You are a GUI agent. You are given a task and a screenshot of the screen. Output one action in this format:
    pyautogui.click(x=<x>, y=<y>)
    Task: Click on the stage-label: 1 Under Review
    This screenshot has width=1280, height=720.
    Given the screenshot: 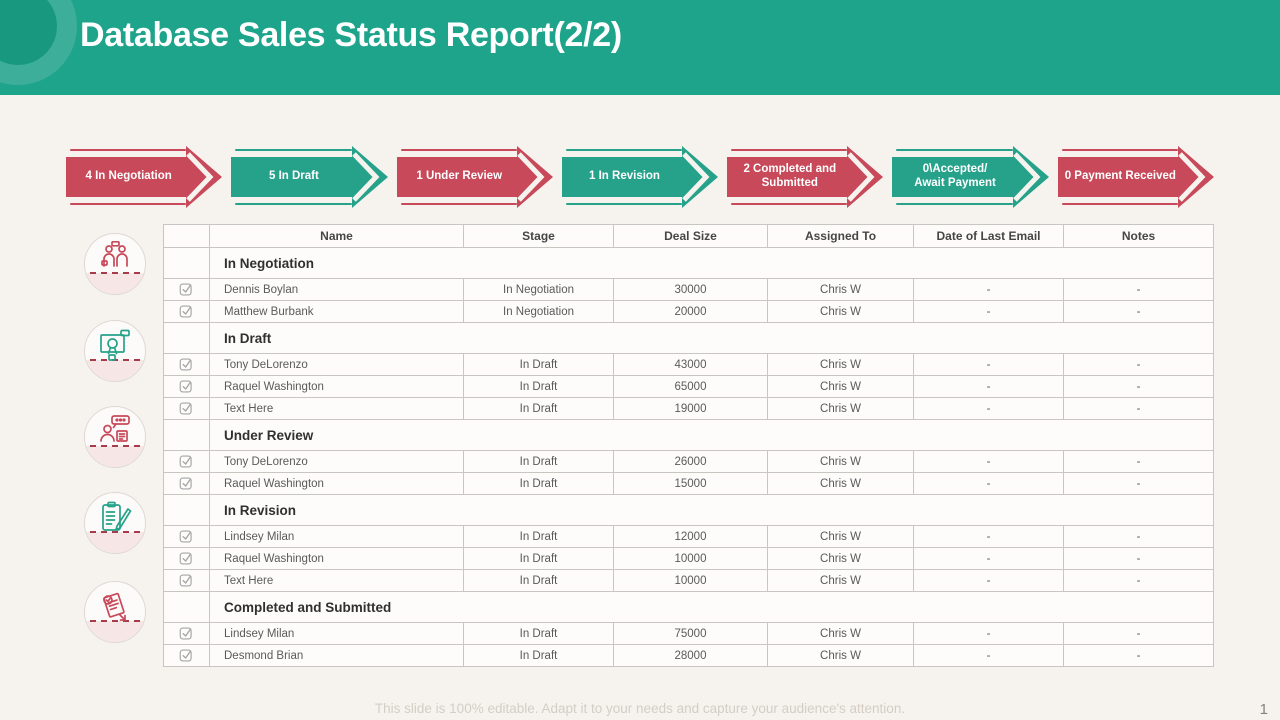 What is the action you would take?
    pyautogui.click(x=459, y=176)
    